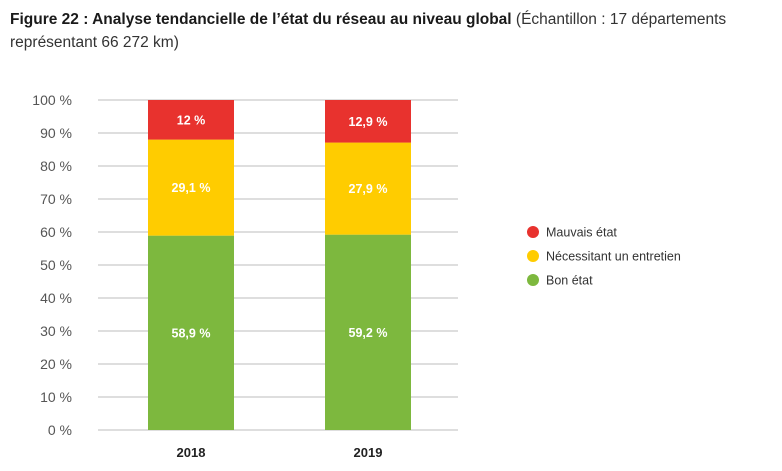 This screenshot has width=782, height=471. Describe the element at coordinates (56, 232) in the screenshot. I see `y-tick-label: 60 %` at that location.